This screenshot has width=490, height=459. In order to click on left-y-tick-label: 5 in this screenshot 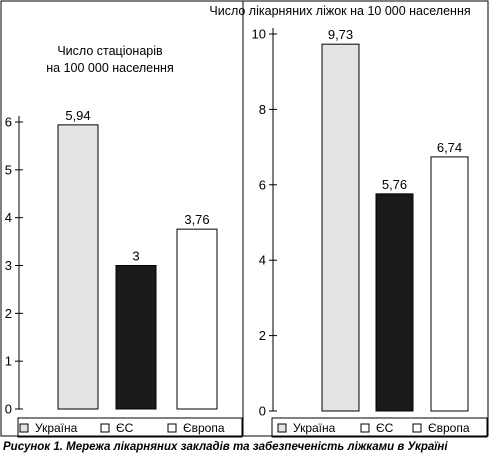, I will do `click(8, 169)`.